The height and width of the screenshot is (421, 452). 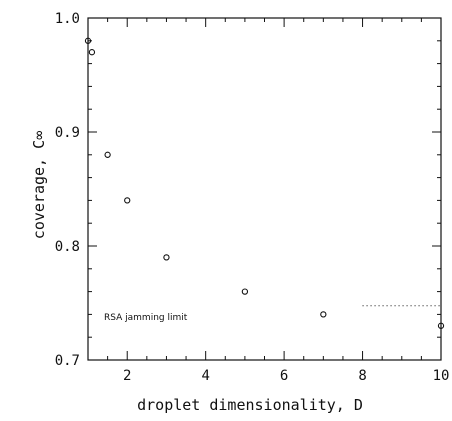 What do you see at coordinates (205, 376) in the screenshot?
I see `x-tick-label: 4` at bounding box center [205, 376].